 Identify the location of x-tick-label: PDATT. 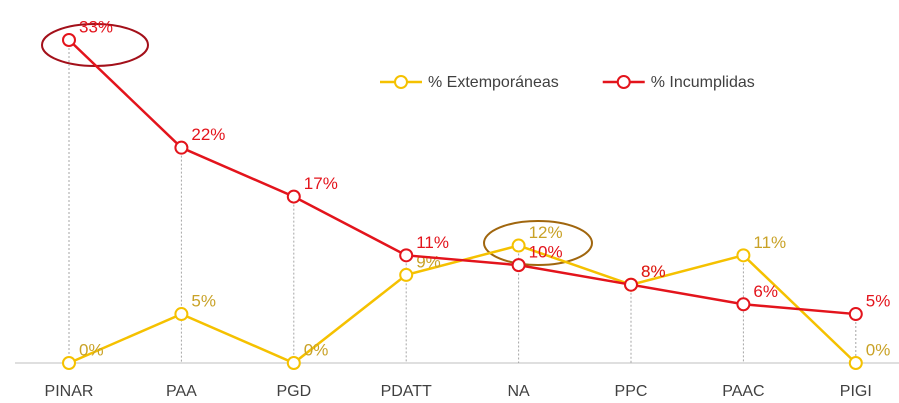
(406, 391).